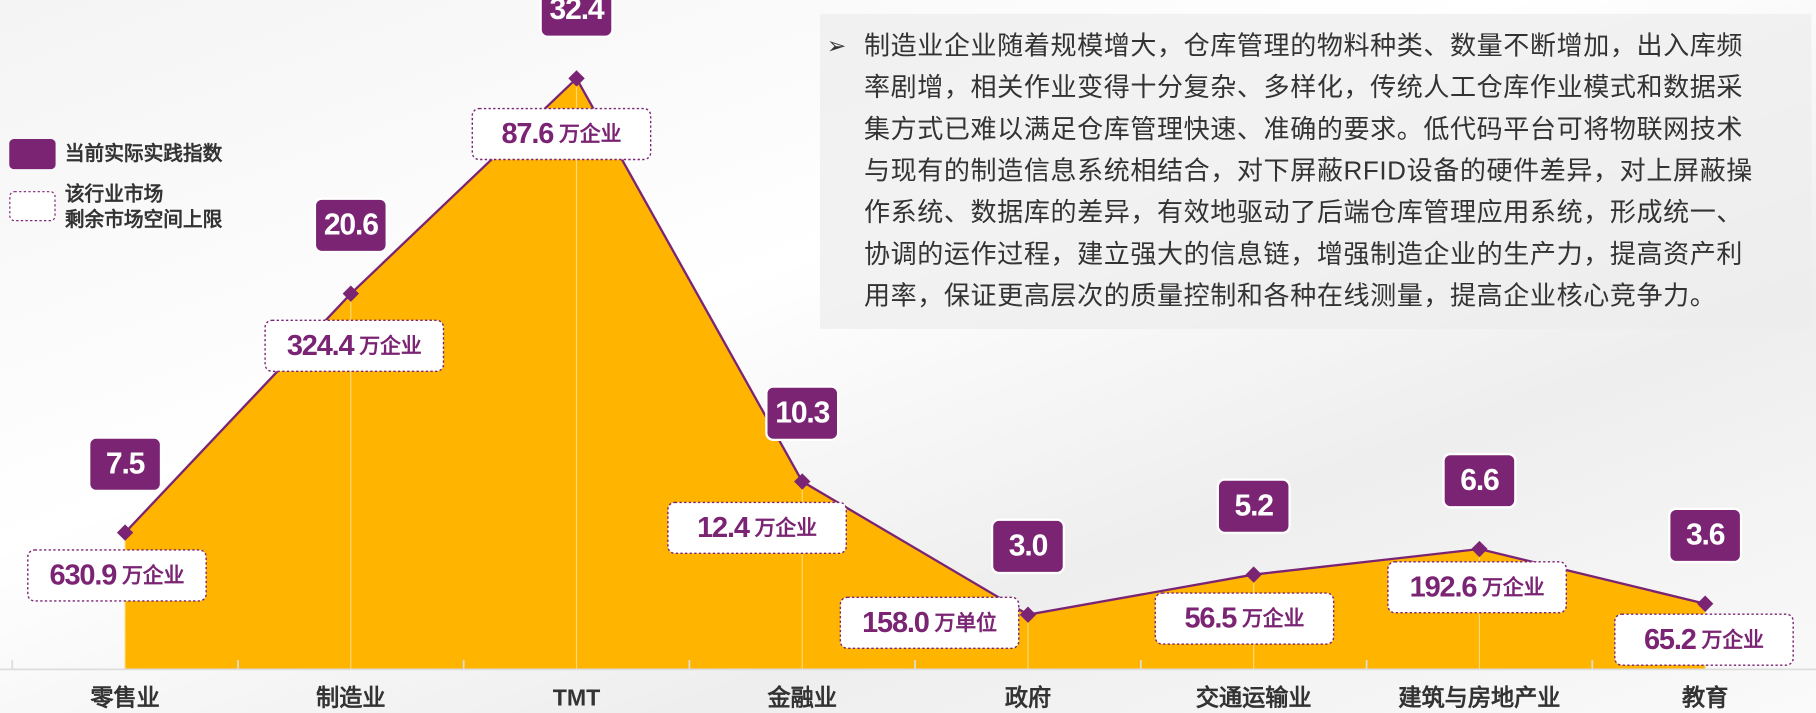  What do you see at coordinates (1705, 698) in the screenshot?
I see `x-tick-label: 教育` at bounding box center [1705, 698].